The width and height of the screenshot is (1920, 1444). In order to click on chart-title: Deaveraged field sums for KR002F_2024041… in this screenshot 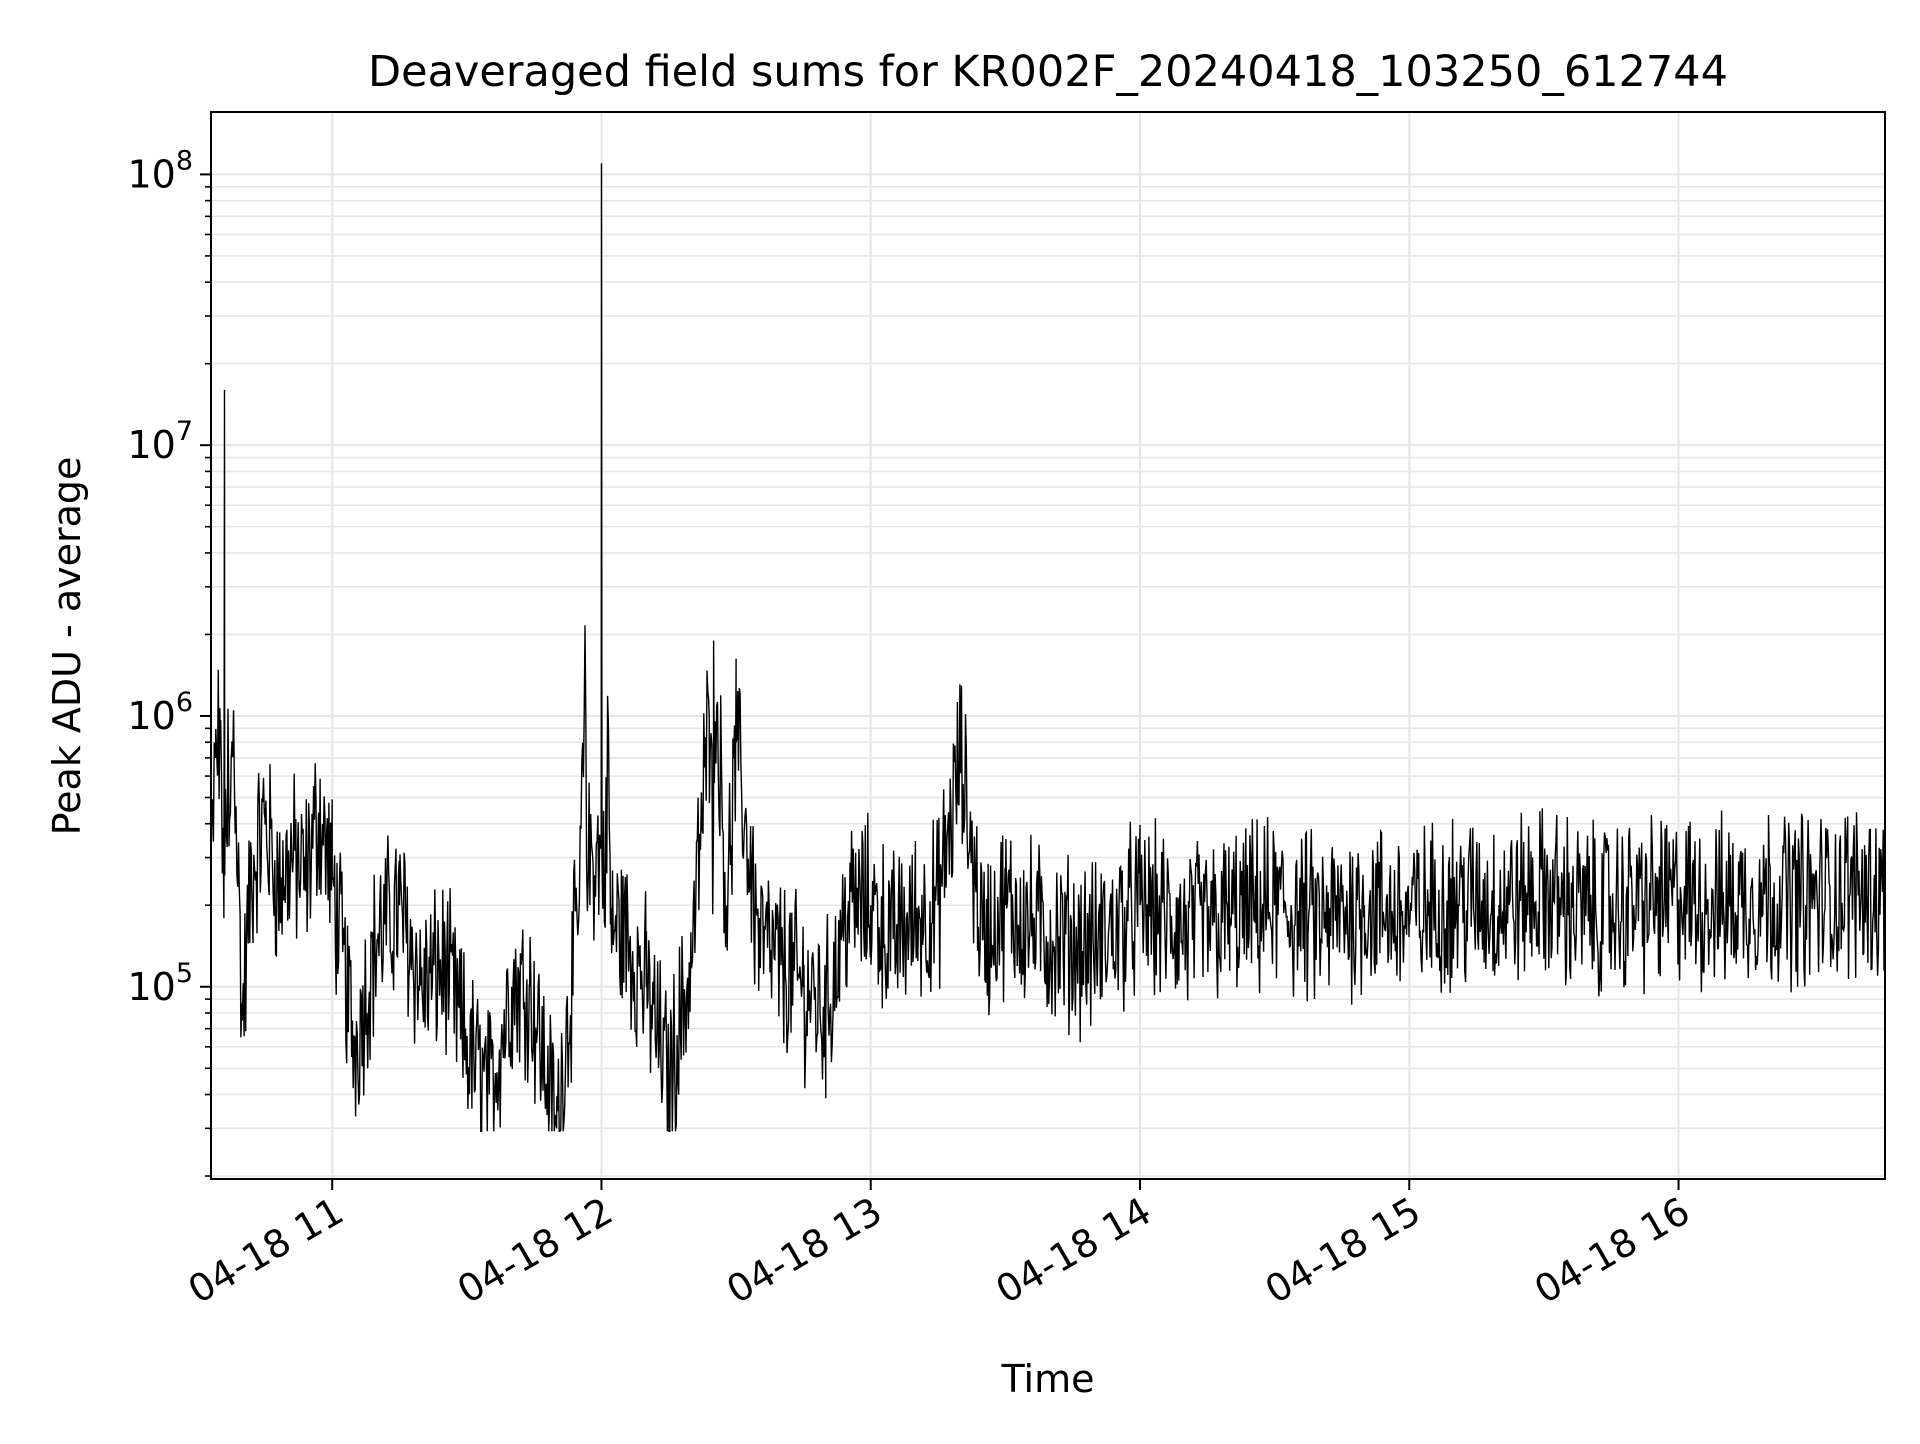, I will do `click(1048, 72)`.